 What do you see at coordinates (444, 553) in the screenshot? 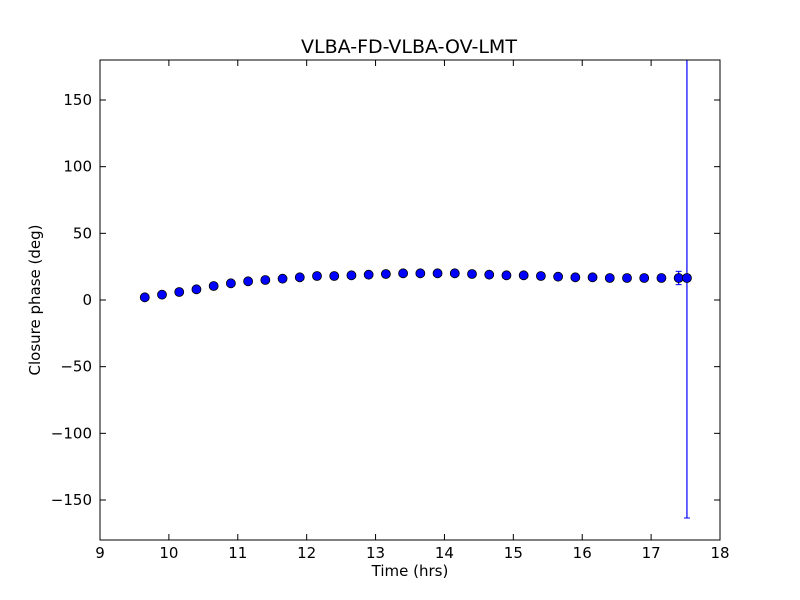
I see `x-tick-label: 14` at bounding box center [444, 553].